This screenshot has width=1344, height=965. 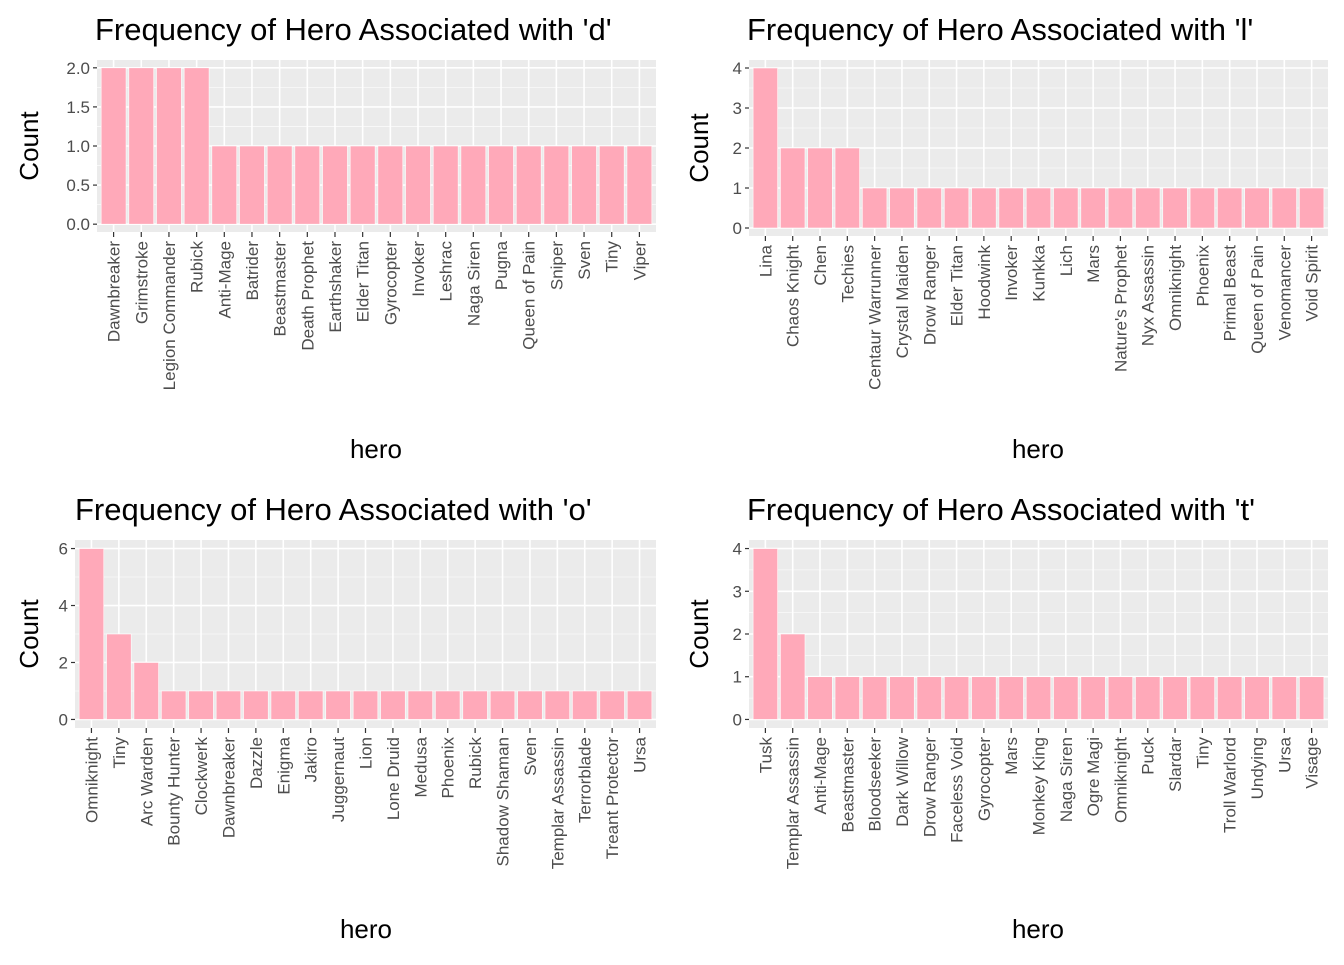 What do you see at coordinates (1148, 295) in the screenshot?
I see `x-tick-label: Nyx Assassin` at bounding box center [1148, 295].